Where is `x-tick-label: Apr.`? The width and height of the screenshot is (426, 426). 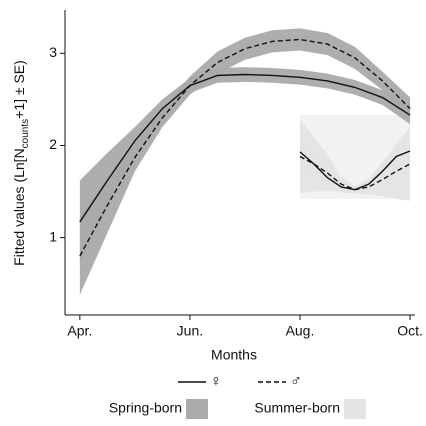
x-tick-label: Apr. is located at coordinates (79, 331).